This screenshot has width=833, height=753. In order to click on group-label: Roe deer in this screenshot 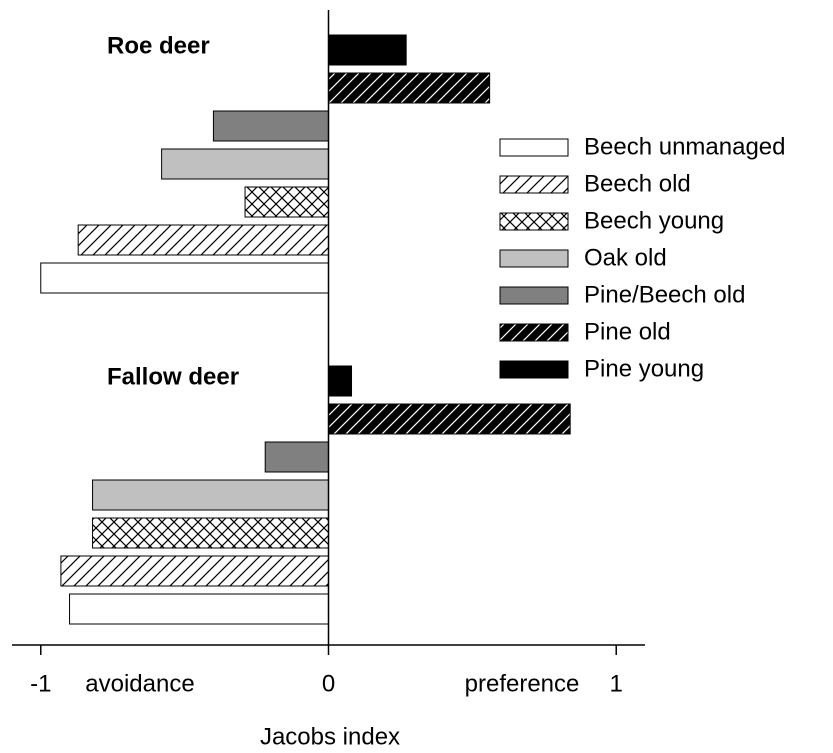, I will do `click(158, 45)`.